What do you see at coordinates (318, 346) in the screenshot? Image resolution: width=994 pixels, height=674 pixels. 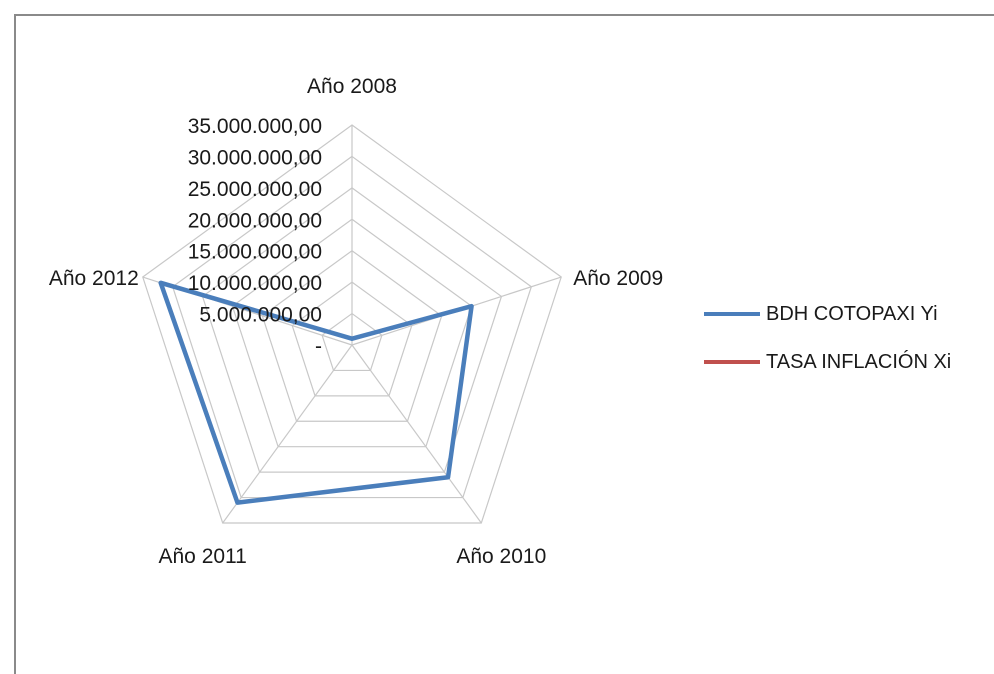 I see `tick-label-0: -` at bounding box center [318, 346].